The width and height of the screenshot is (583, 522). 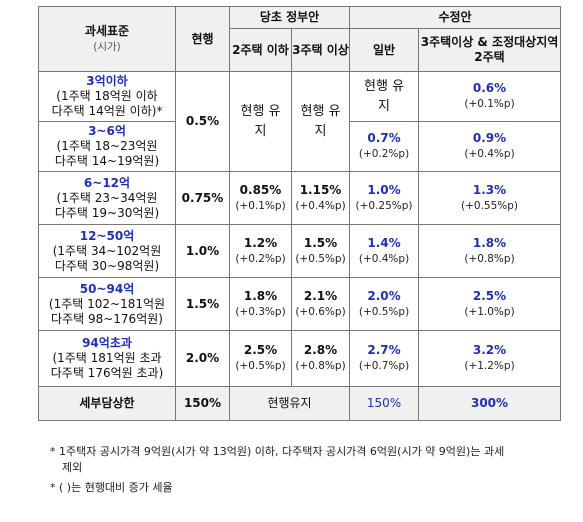 What do you see at coordinates (107, 161) in the screenshot?
I see `base-detail: 다주택 14~19억원)` at bounding box center [107, 161].